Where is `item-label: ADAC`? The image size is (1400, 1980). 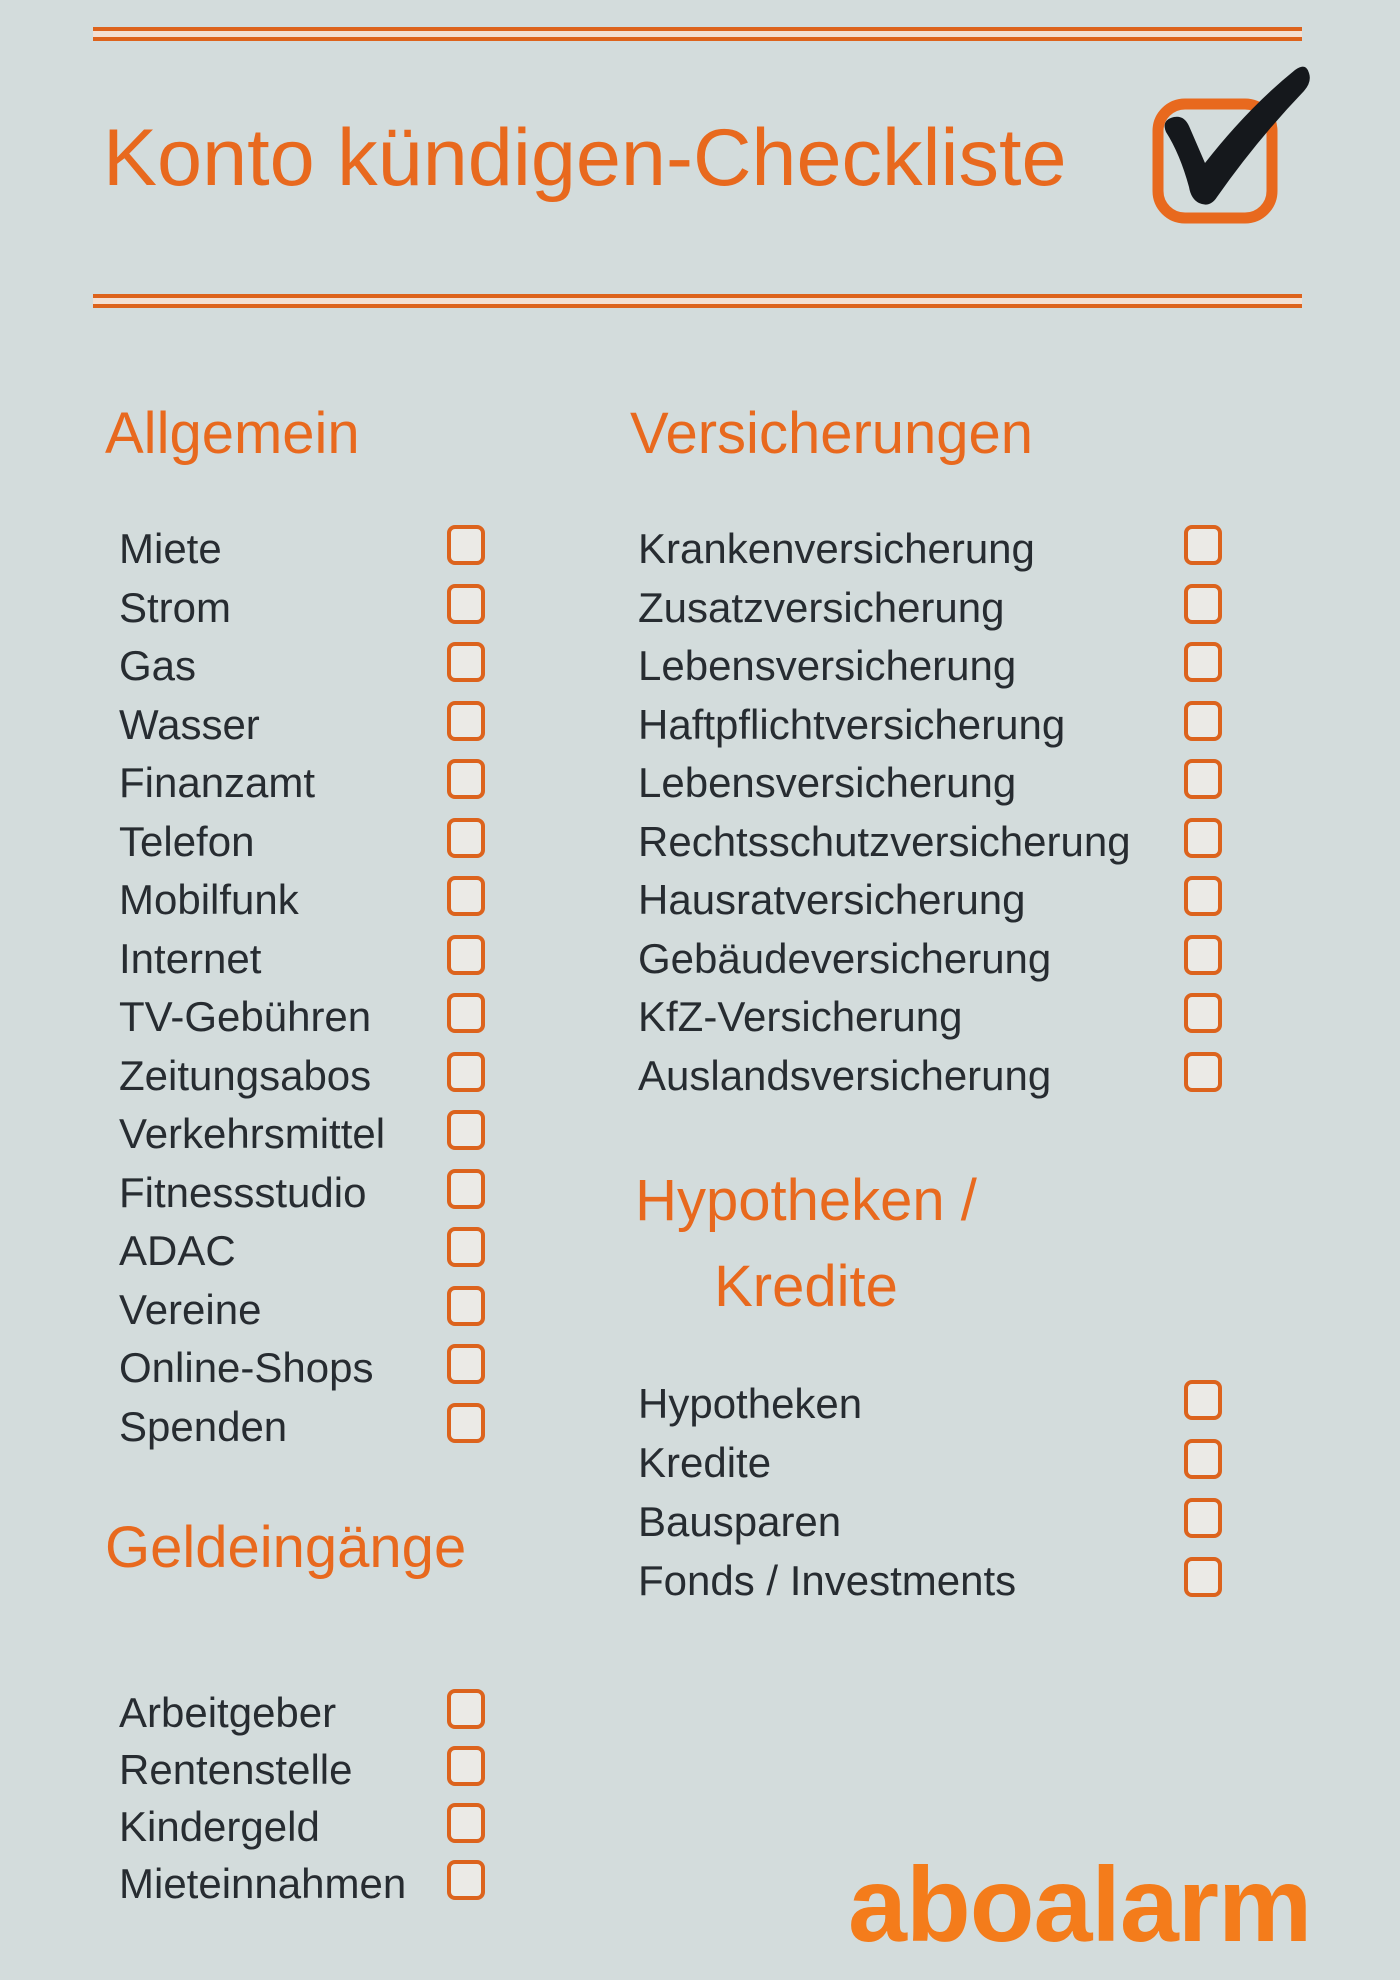 item-label: ADAC is located at coordinates (177, 1251).